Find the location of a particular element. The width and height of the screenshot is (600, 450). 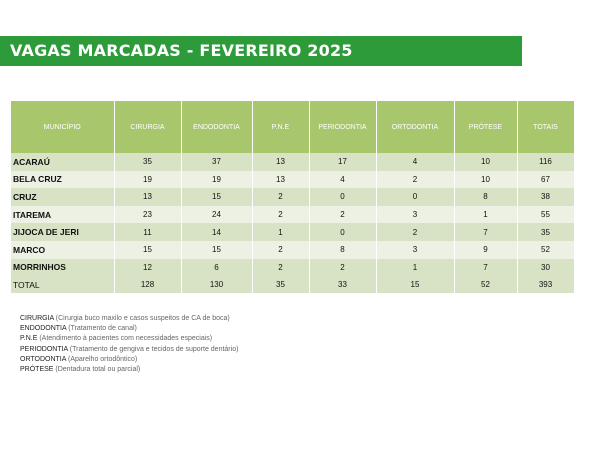

column-header-protese: PRÓTESE is located at coordinates (486, 127).